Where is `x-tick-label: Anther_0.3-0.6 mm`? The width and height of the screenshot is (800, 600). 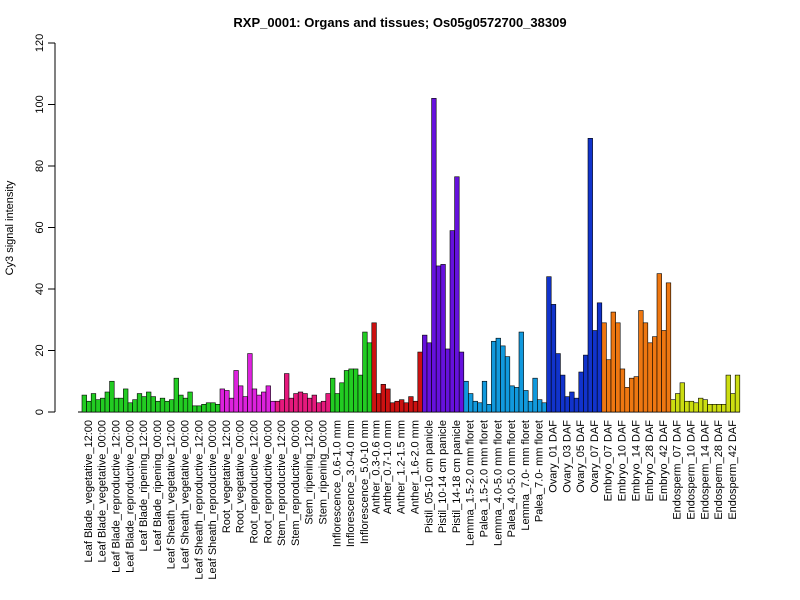
x-tick-label: Anther_0.3-0.6 mm is located at coordinates (376, 467).